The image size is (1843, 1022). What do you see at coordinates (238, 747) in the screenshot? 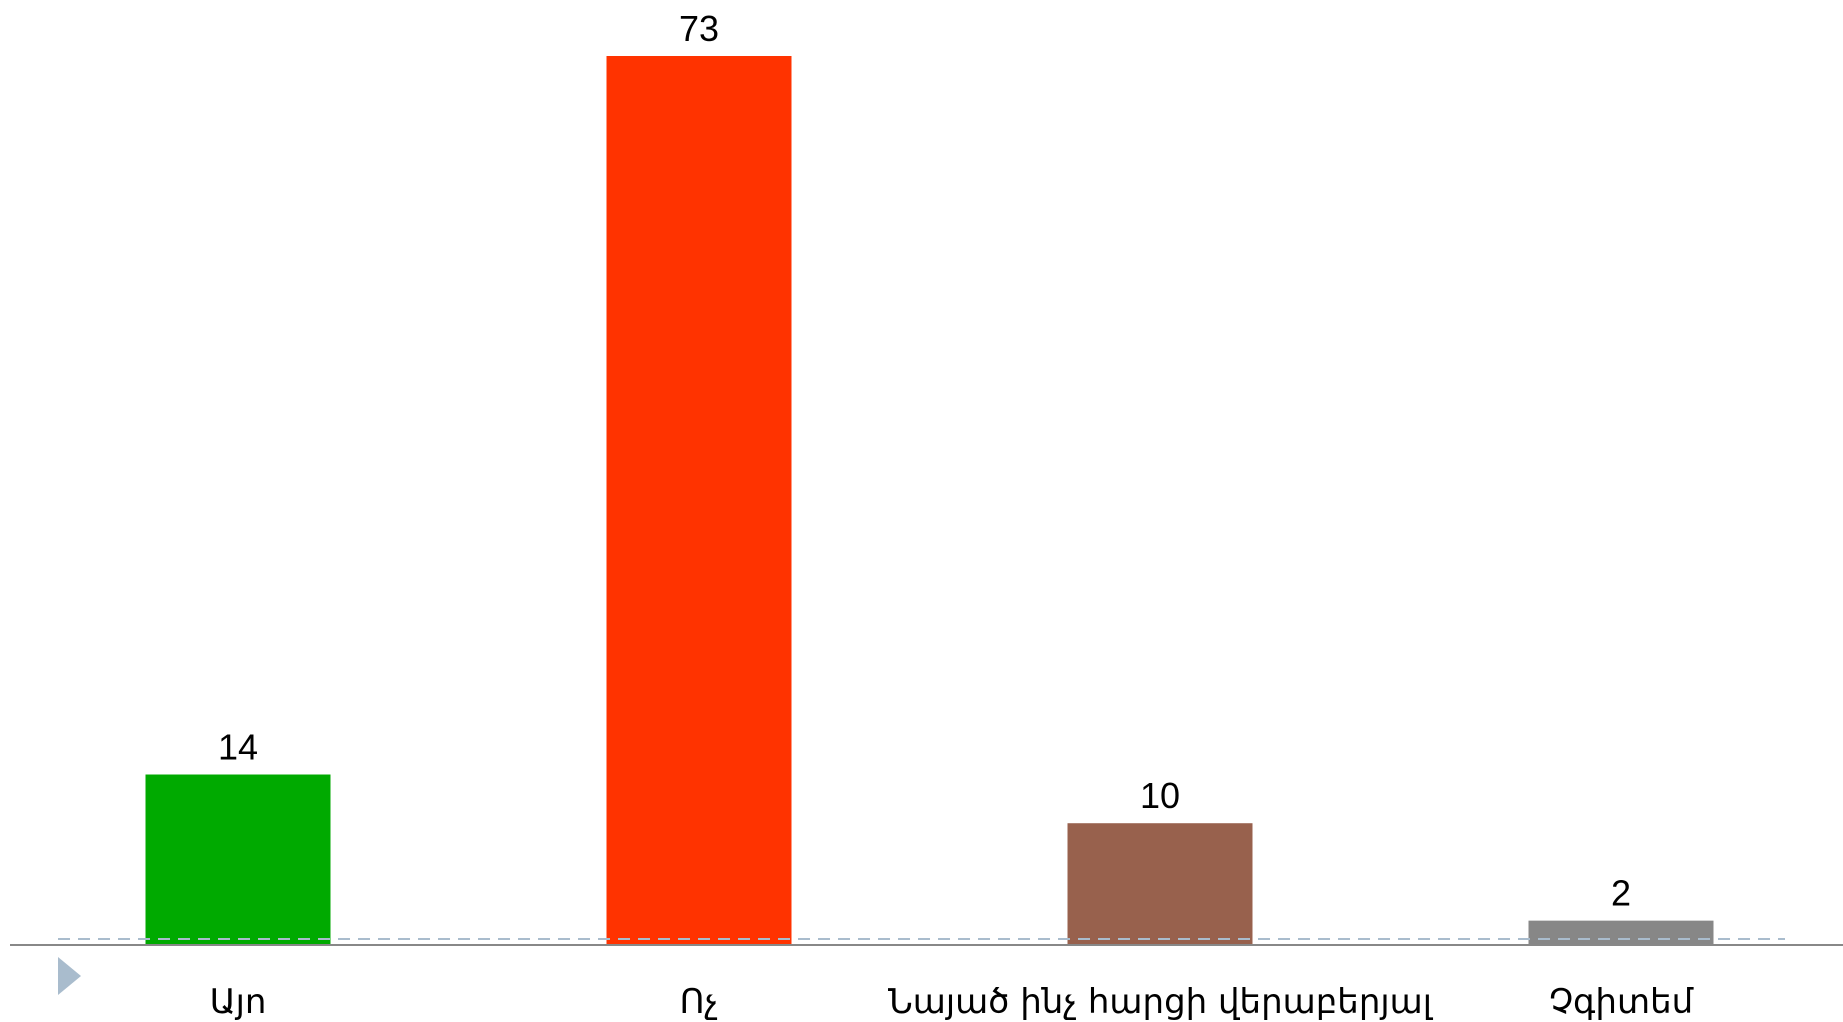
I see `value-label-1: 14` at bounding box center [238, 747].